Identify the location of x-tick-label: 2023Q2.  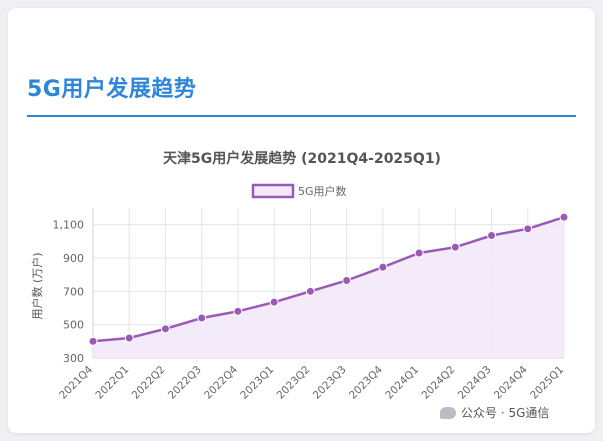
(294, 383).